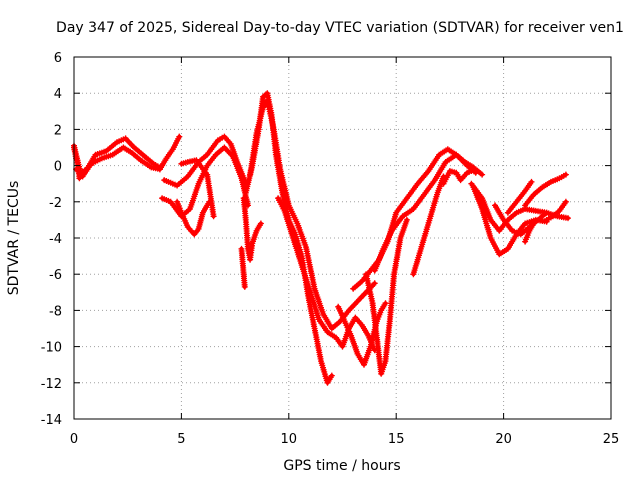  What do you see at coordinates (396, 439) in the screenshot?
I see `x-tick-label: 15` at bounding box center [396, 439].